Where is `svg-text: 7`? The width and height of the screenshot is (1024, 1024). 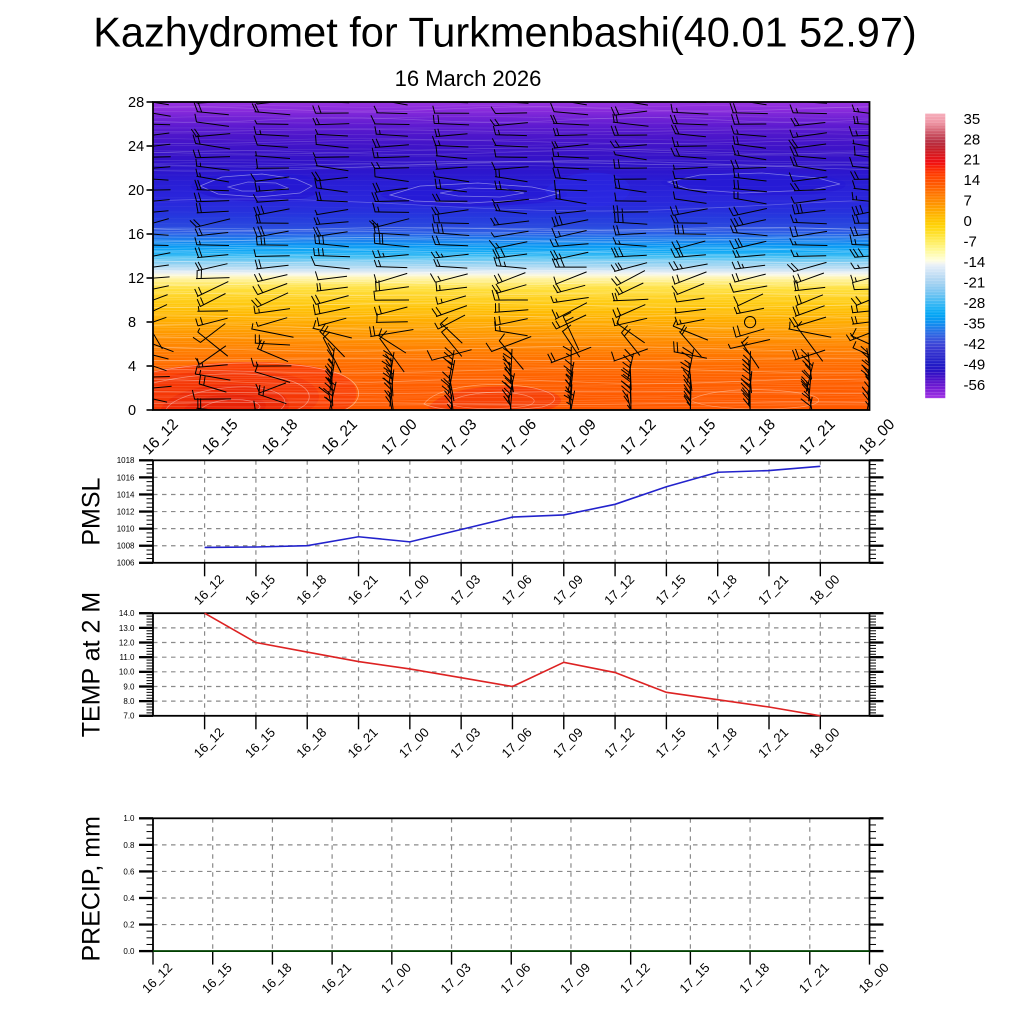
svg-text: 7 is located at coordinates (968, 201).